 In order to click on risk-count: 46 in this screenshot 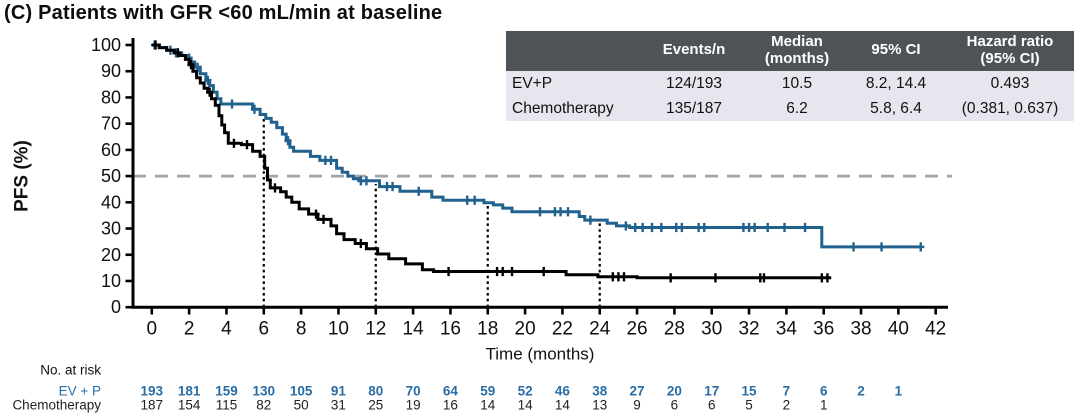, I will do `click(563, 391)`.